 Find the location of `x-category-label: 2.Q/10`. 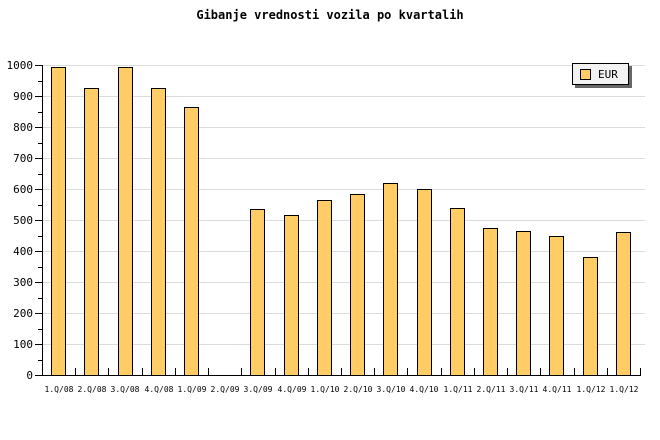

x-category-label: 2.Q/10 is located at coordinates (358, 389).